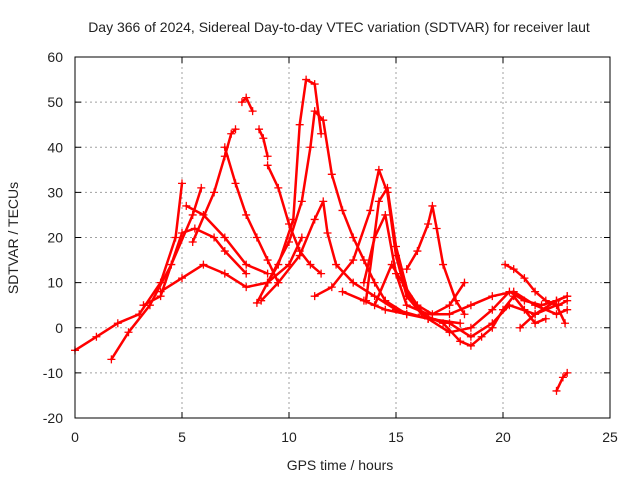 The width and height of the screenshot is (640, 480). What do you see at coordinates (289, 437) in the screenshot?
I see `x-tick-label: 10` at bounding box center [289, 437].